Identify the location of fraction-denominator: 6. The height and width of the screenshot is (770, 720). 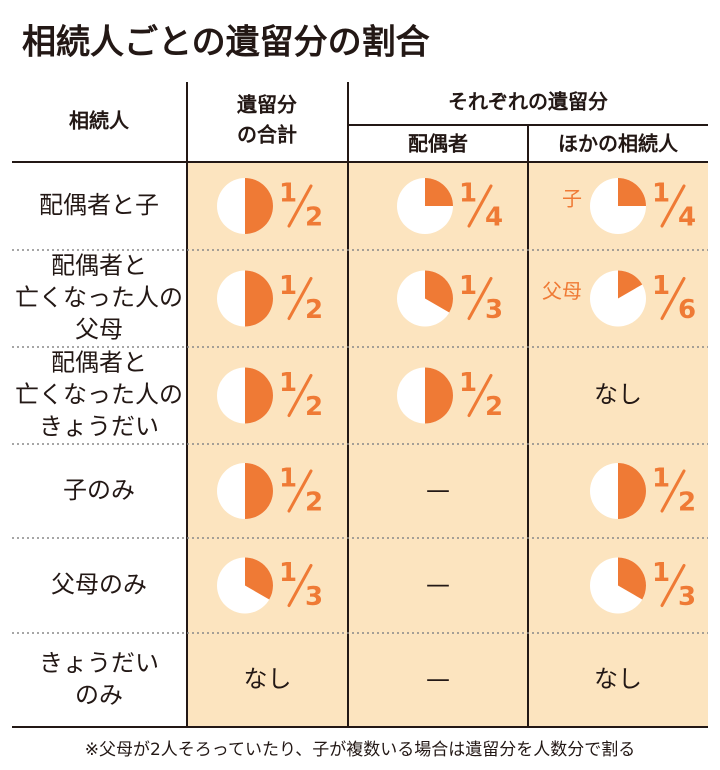
(687, 310).